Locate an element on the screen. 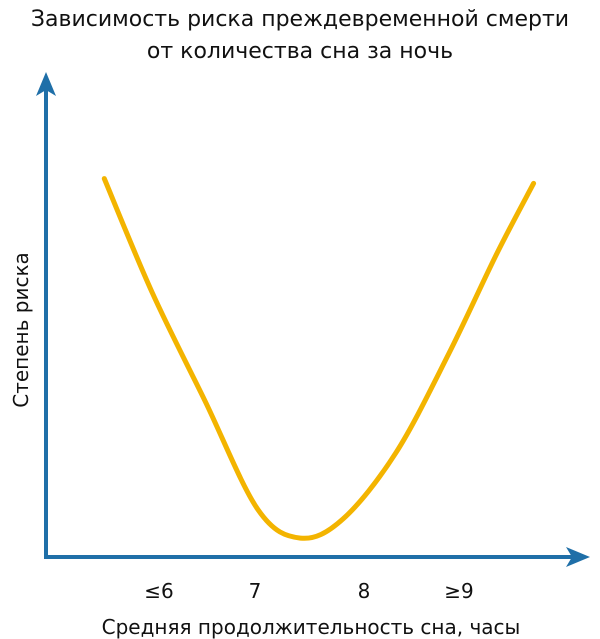 Image resolution: width=600 pixels, height=639 pixels. chart-title-line-2: от количества сна за ночь is located at coordinates (300, 51).